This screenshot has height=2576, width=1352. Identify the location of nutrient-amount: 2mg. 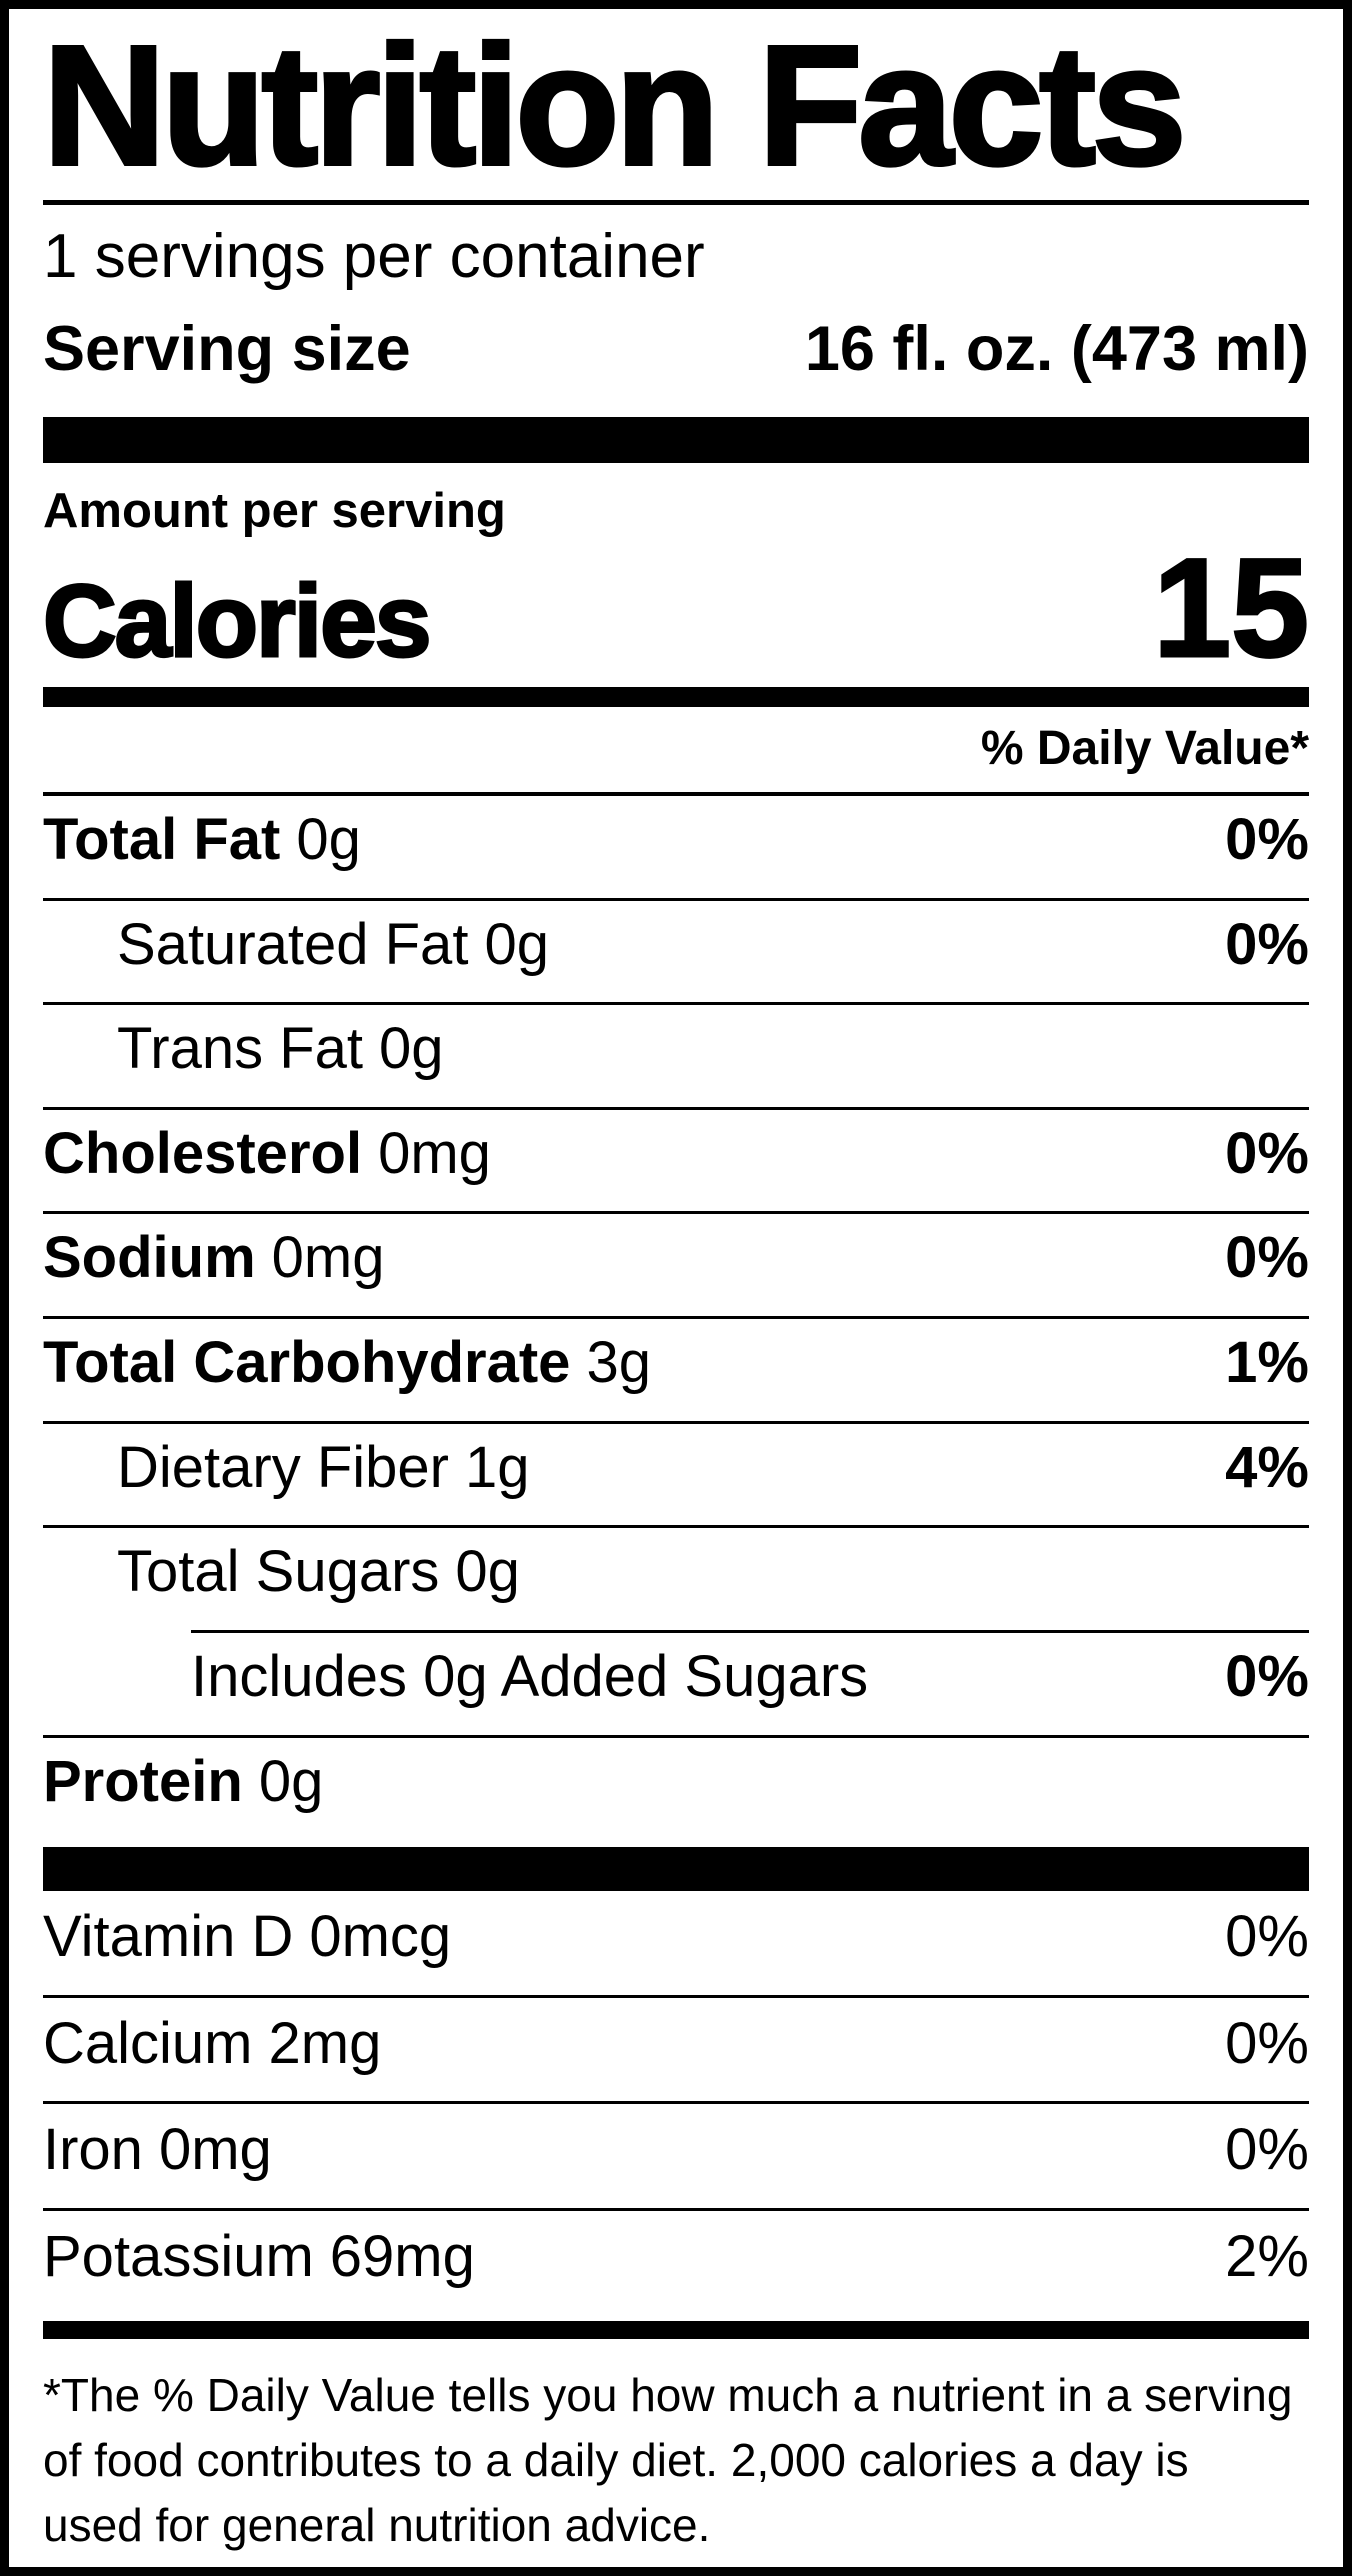
(325, 2043).